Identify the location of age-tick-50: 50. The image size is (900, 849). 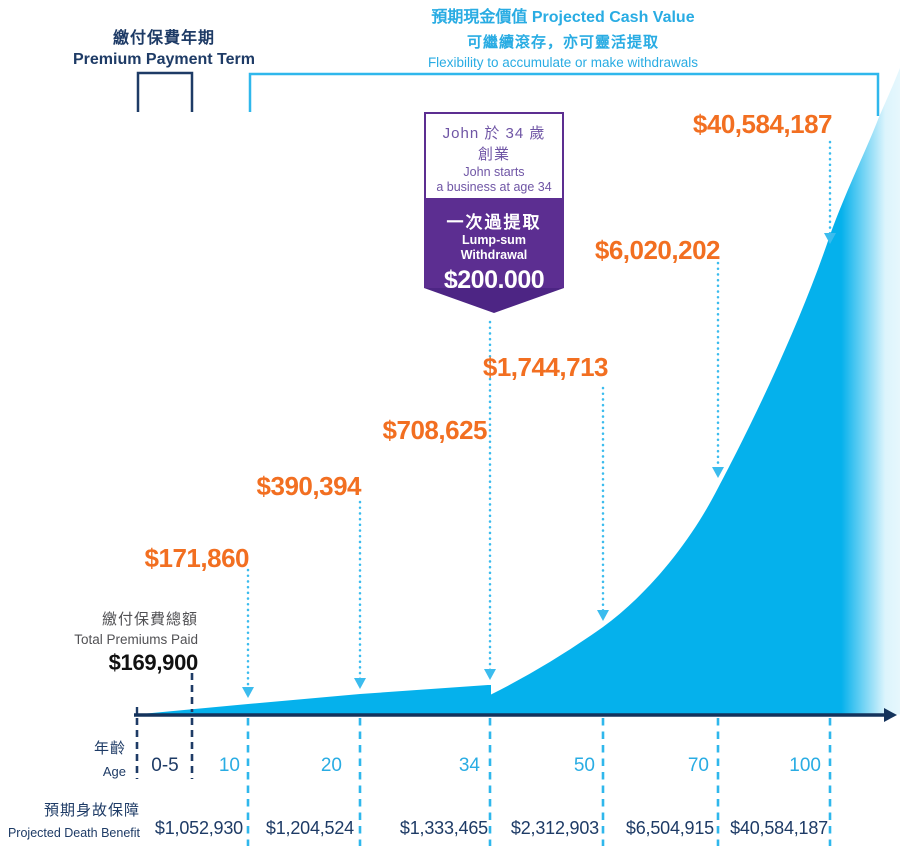
(584, 765).